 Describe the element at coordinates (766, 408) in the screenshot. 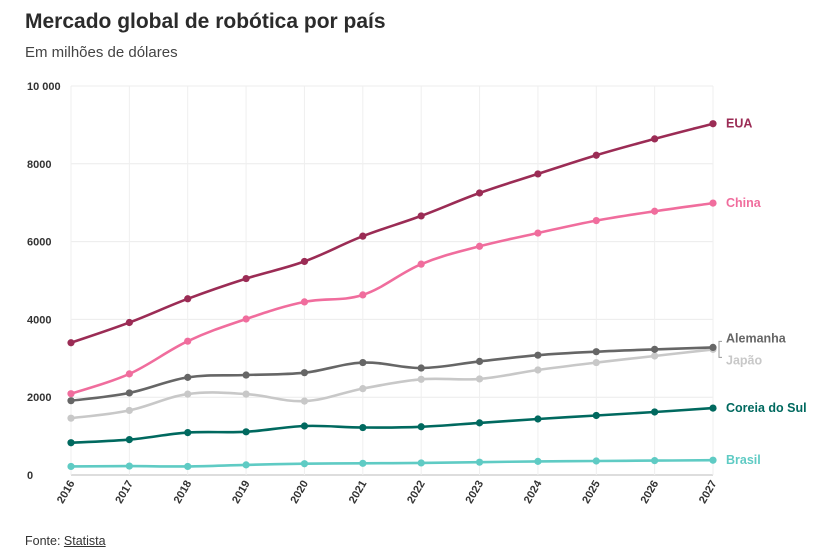

I see `series-label-coreia-do-sul: Coreia do Sul` at that location.